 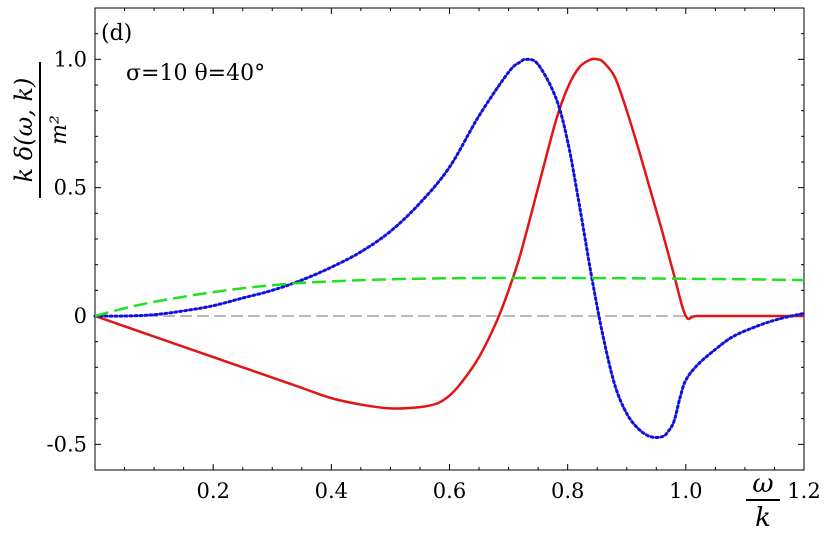 What do you see at coordinates (24, 130) in the screenshot?
I see `y-axis-label-numerator: k δ(ω, k)` at bounding box center [24, 130].